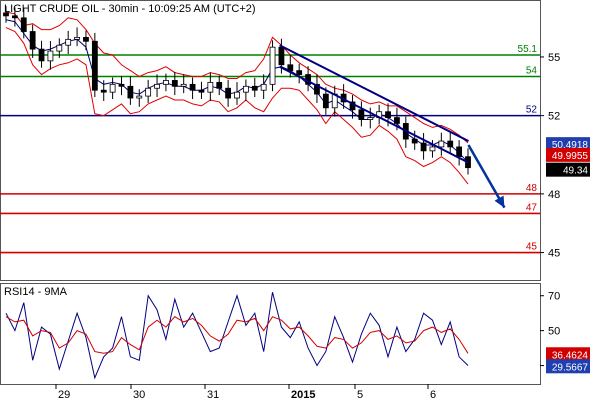 This screenshot has height=400, width=590. What do you see at coordinates (360, 394) in the screenshot?
I see `x-tick-label: 5` at bounding box center [360, 394].